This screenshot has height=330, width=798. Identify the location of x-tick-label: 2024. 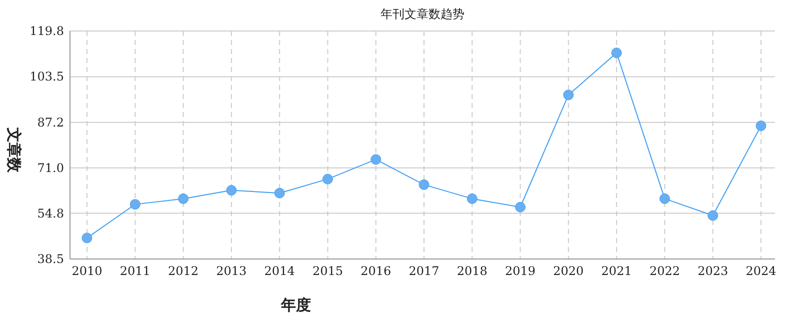
(761, 271).